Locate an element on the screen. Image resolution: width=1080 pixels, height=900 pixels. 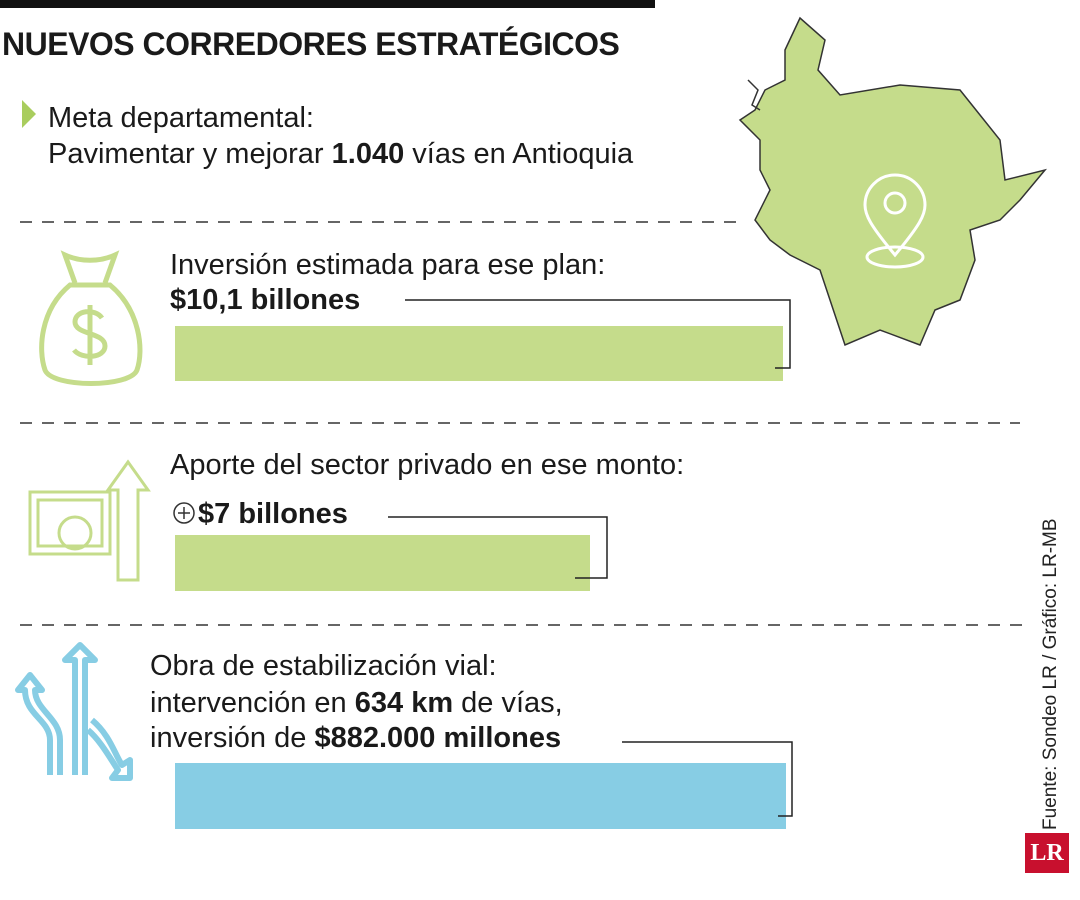
map-antioquia is located at coordinates (893, 181).